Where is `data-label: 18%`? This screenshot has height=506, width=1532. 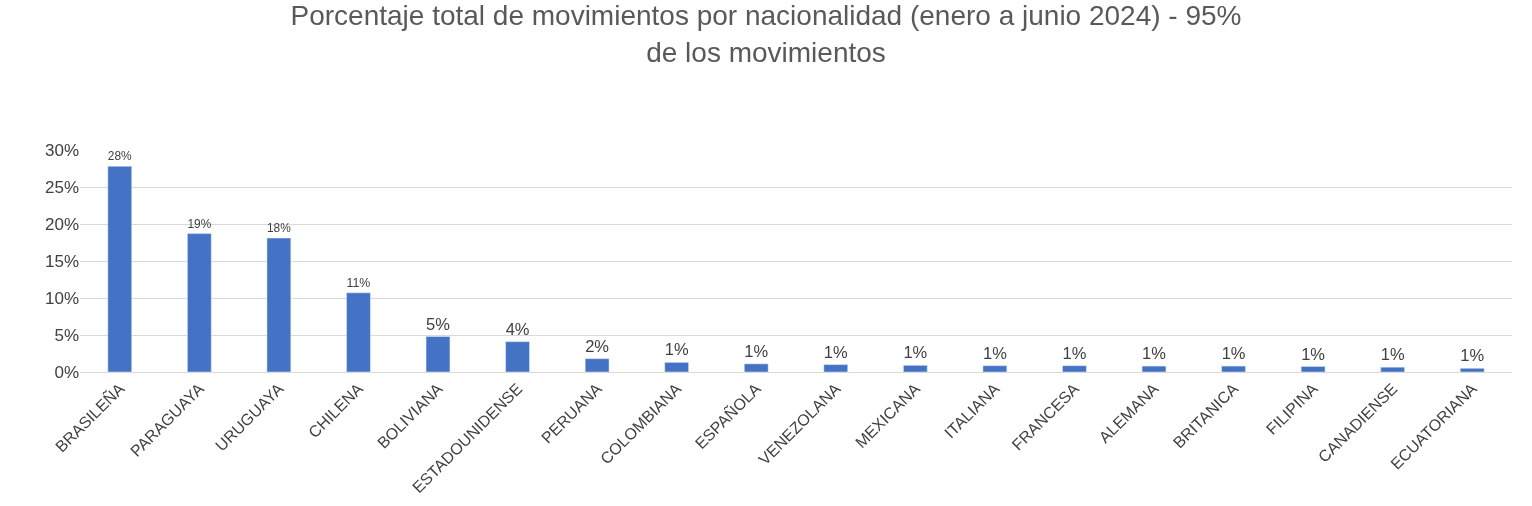
data-label: 18% is located at coordinates (279, 228).